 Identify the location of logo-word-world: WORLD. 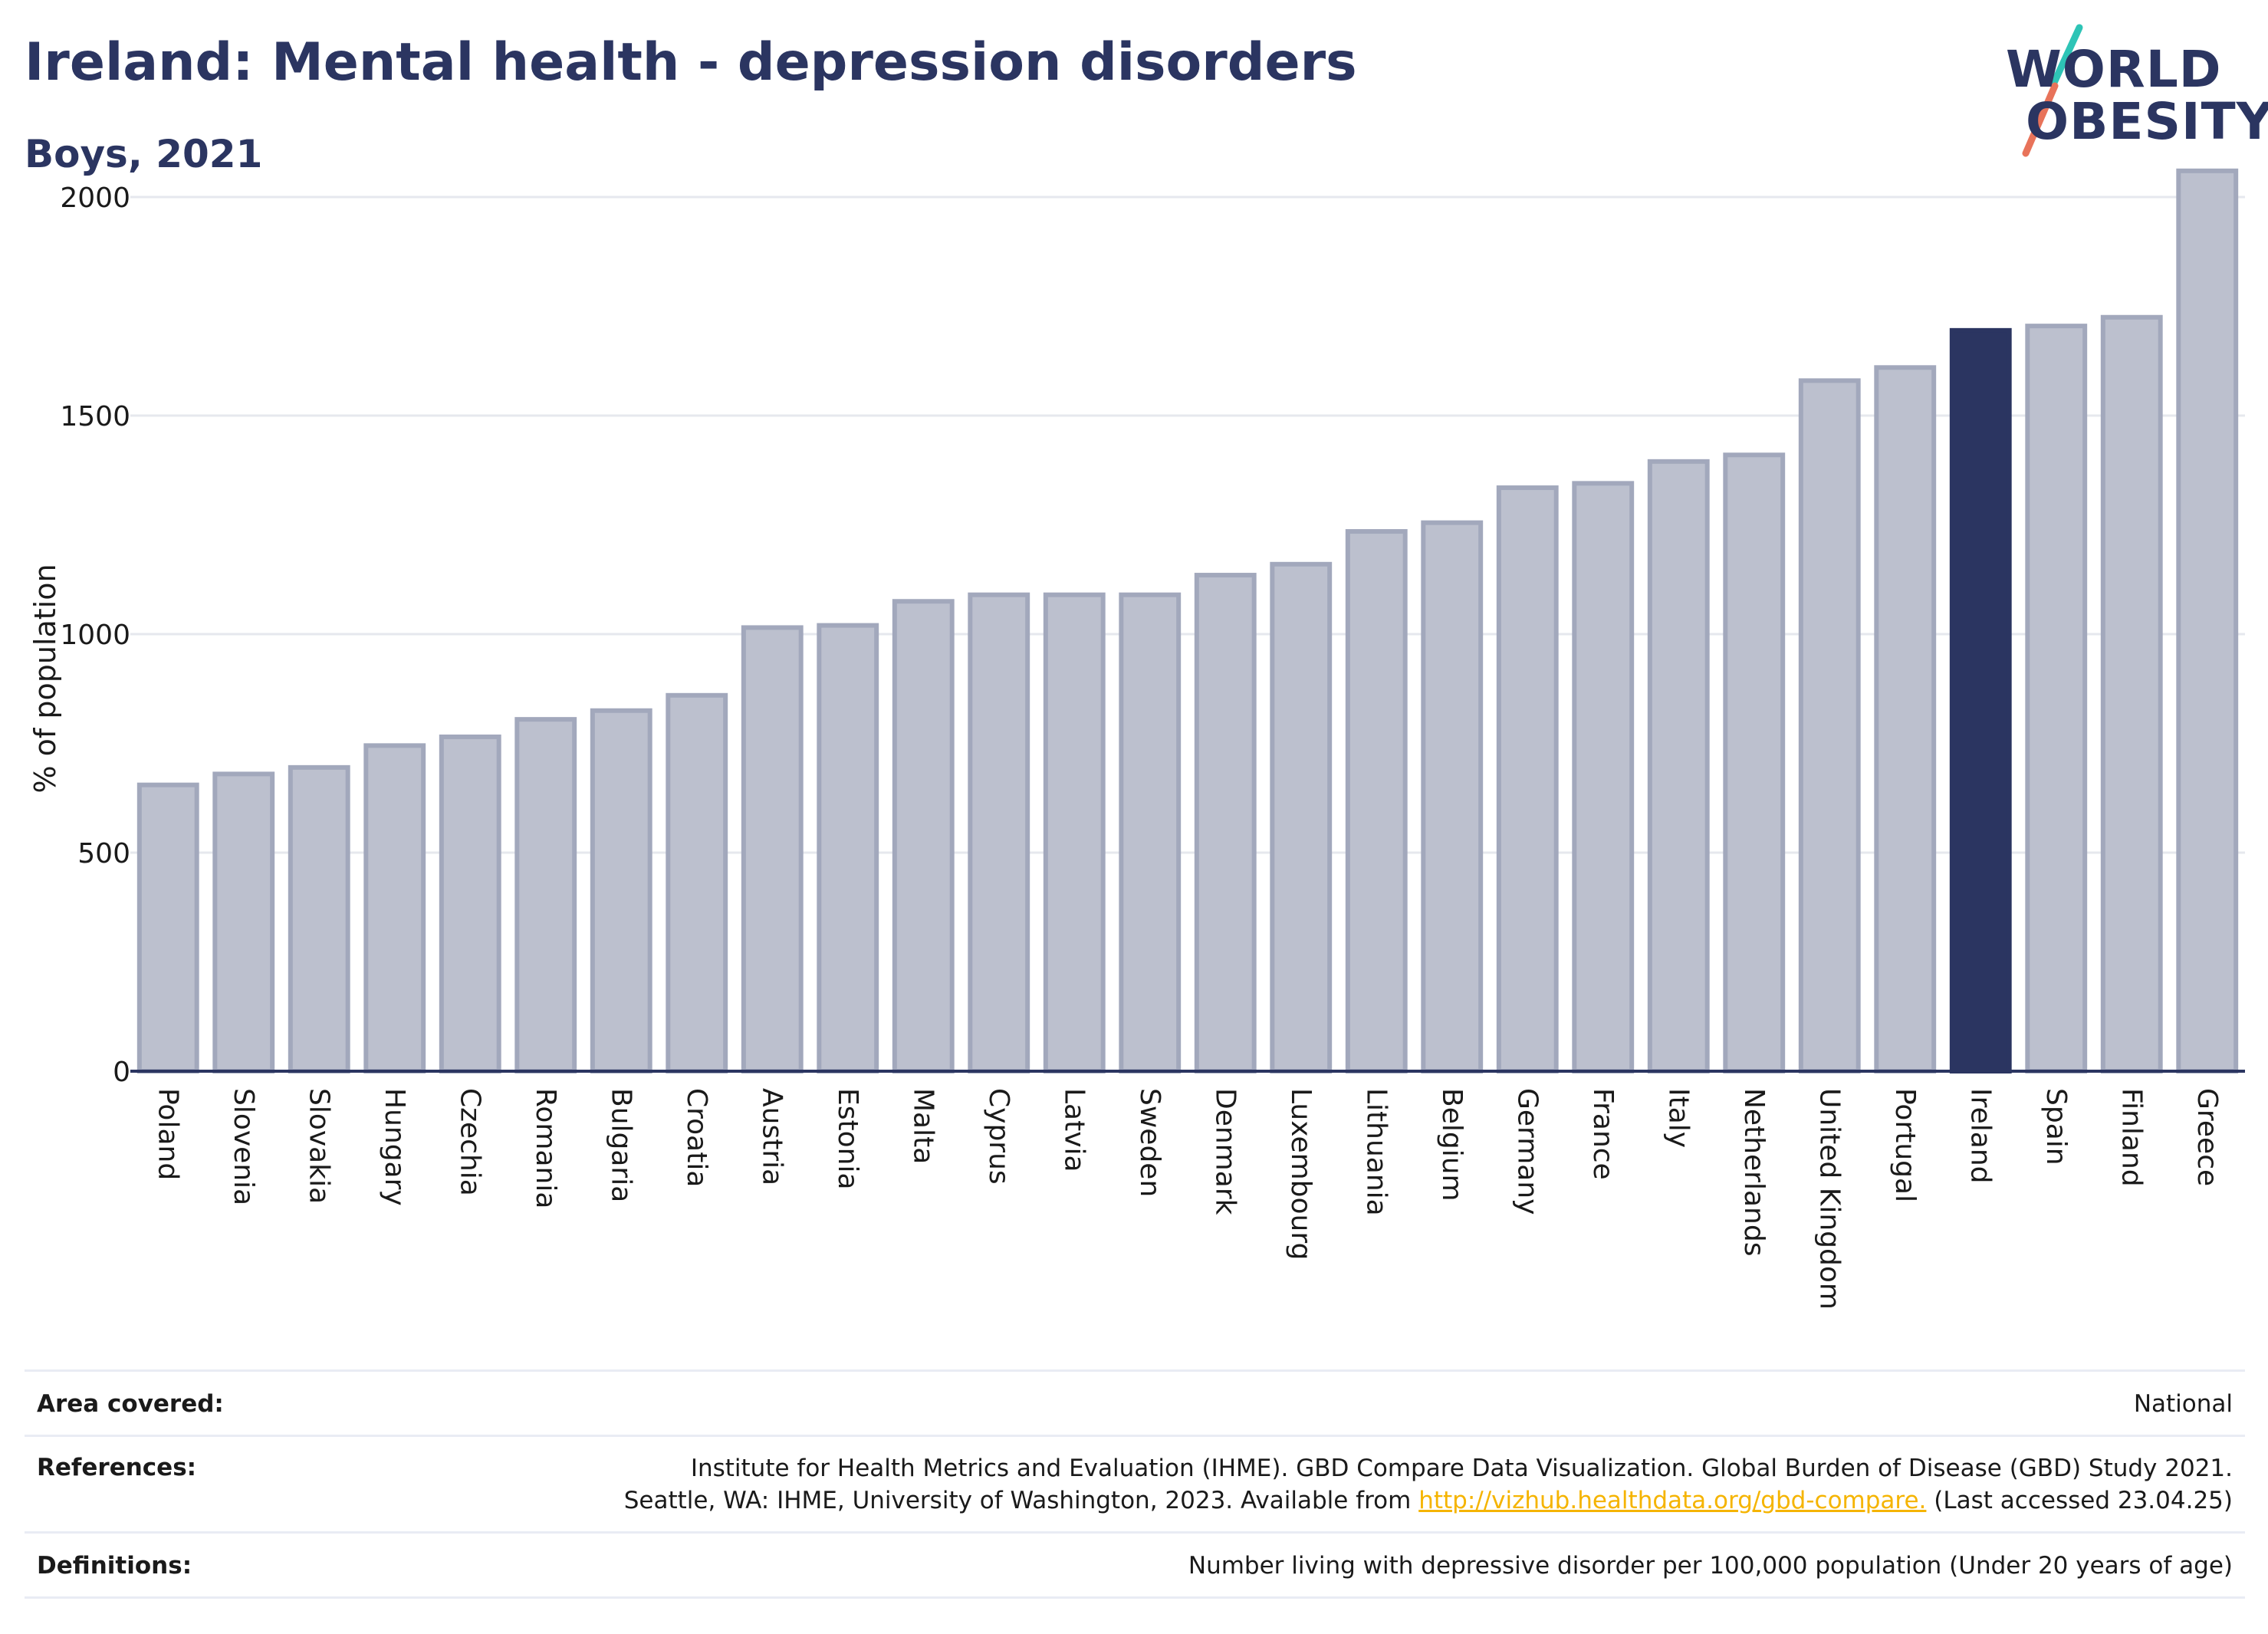
(2114, 70).